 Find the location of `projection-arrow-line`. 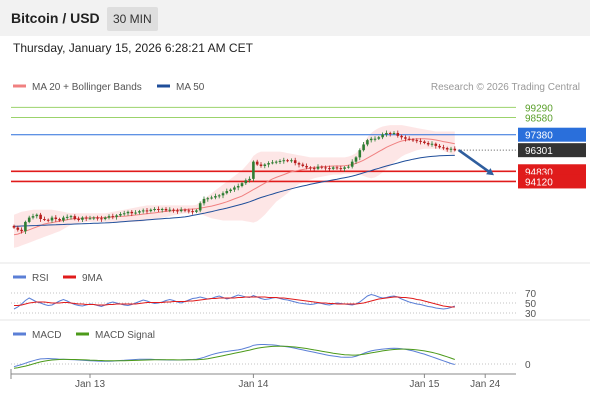

projection-arrow-line is located at coordinates (474, 161).